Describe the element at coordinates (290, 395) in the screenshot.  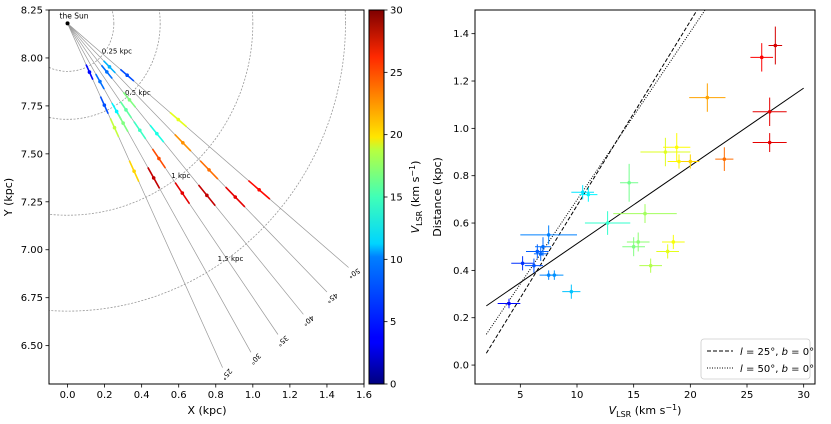
I see `x-tick-label: 1.2` at that location.